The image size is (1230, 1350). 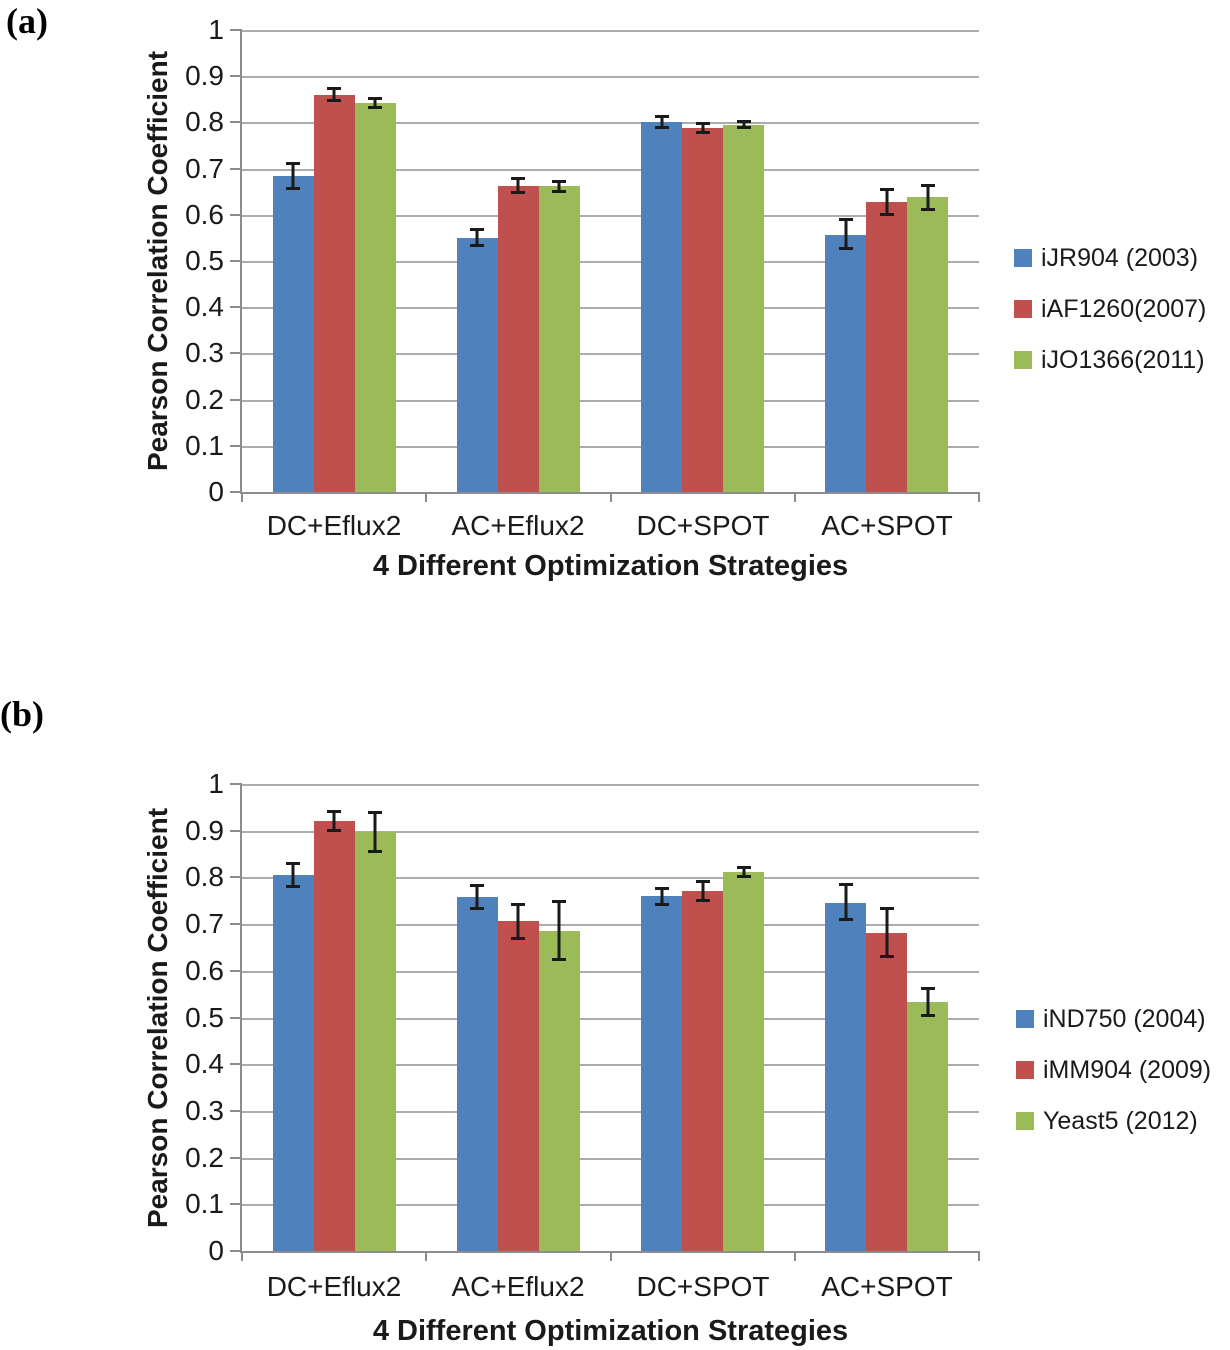 What do you see at coordinates (204, 1203) in the screenshot?
I see `y-tick-label: 0.1` at bounding box center [204, 1203].